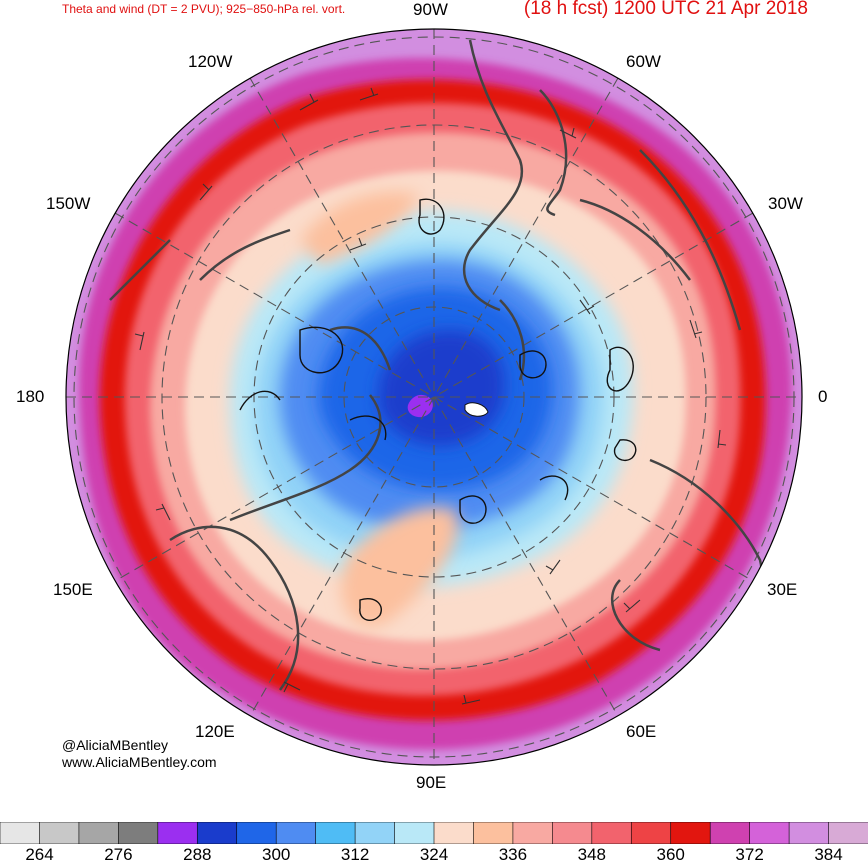  Describe the element at coordinates (513, 854) in the screenshot. I see `colorbar-label: 336` at that location.